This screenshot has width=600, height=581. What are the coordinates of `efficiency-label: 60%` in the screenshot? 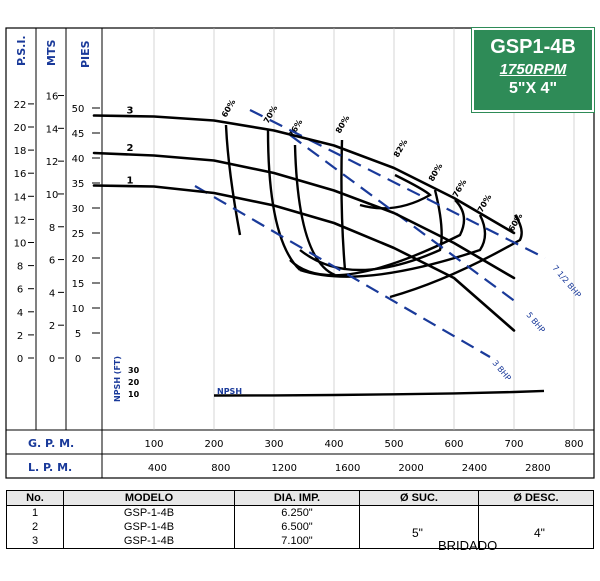 It's located at (228, 108).